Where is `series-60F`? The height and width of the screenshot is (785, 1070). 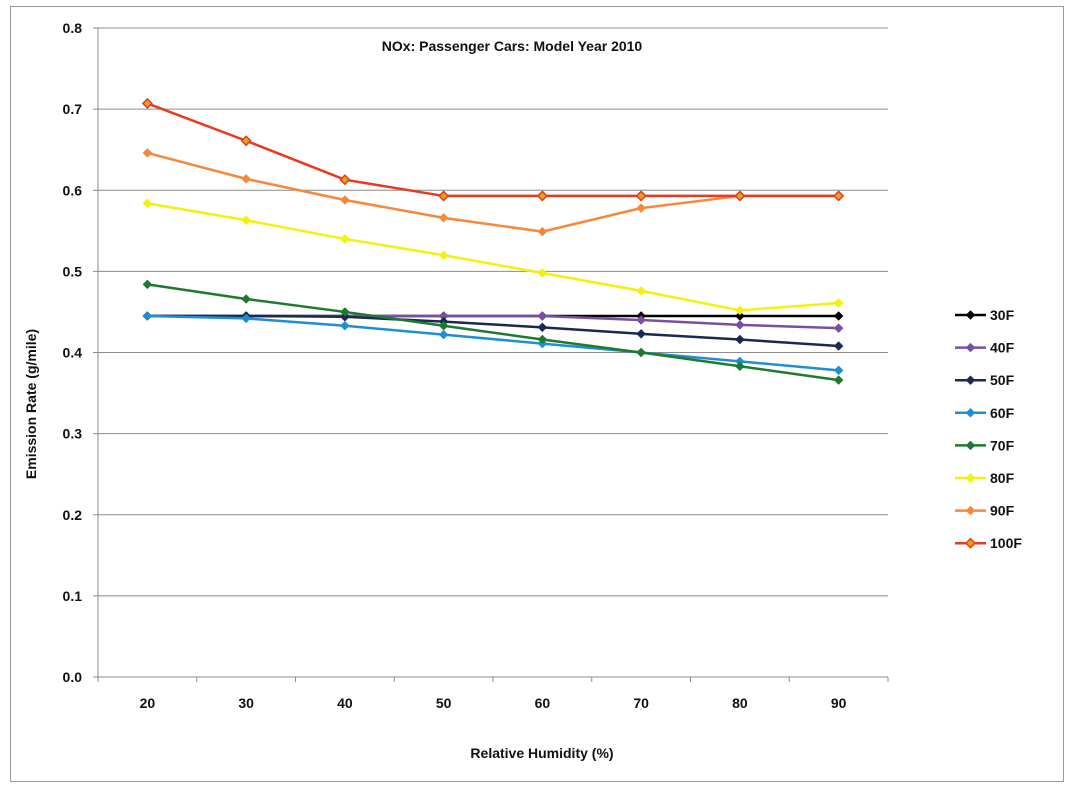 series-60F is located at coordinates (493, 343).